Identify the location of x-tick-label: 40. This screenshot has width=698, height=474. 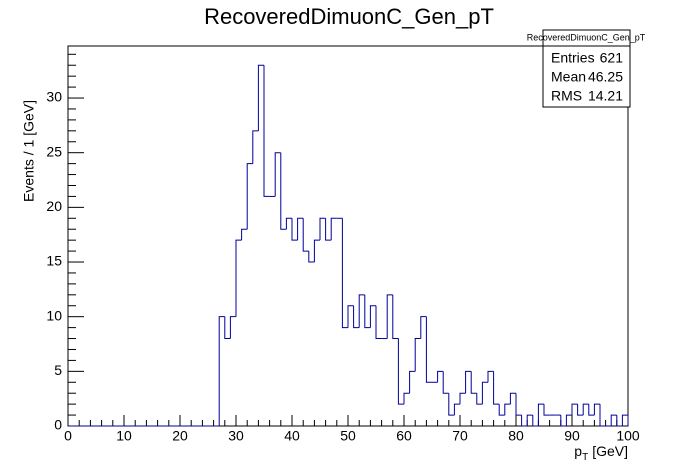
(292, 436).